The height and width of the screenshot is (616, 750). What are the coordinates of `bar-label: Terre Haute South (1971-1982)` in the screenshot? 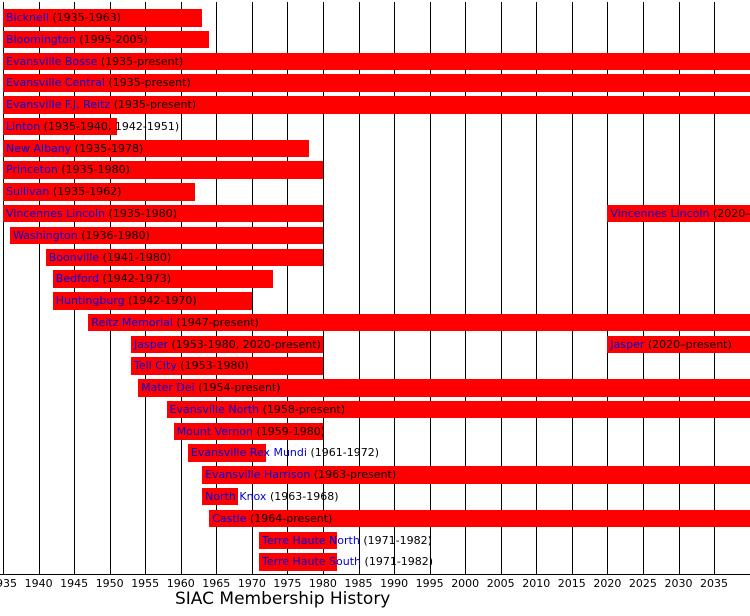 It's located at (347, 562).